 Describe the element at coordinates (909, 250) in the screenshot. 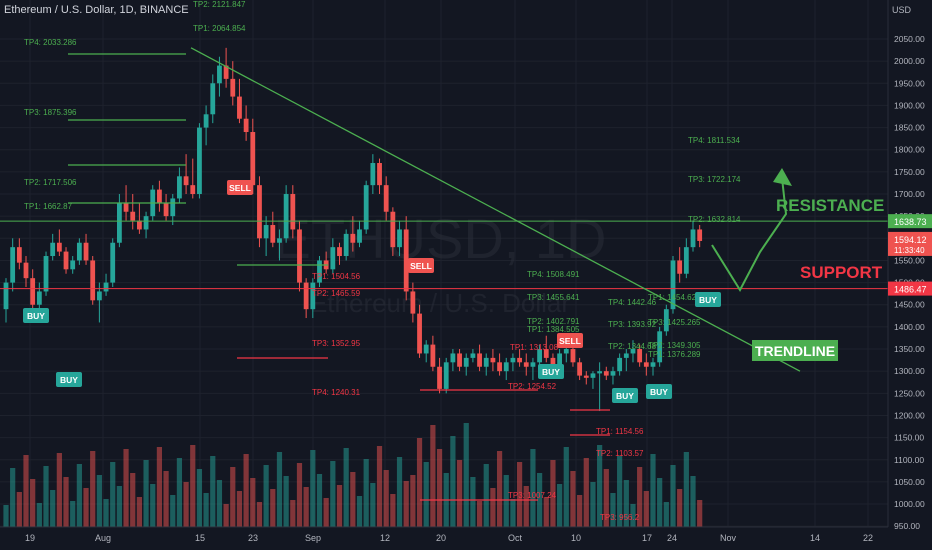

I see `last-price-timer: 11:33:40` at that location.